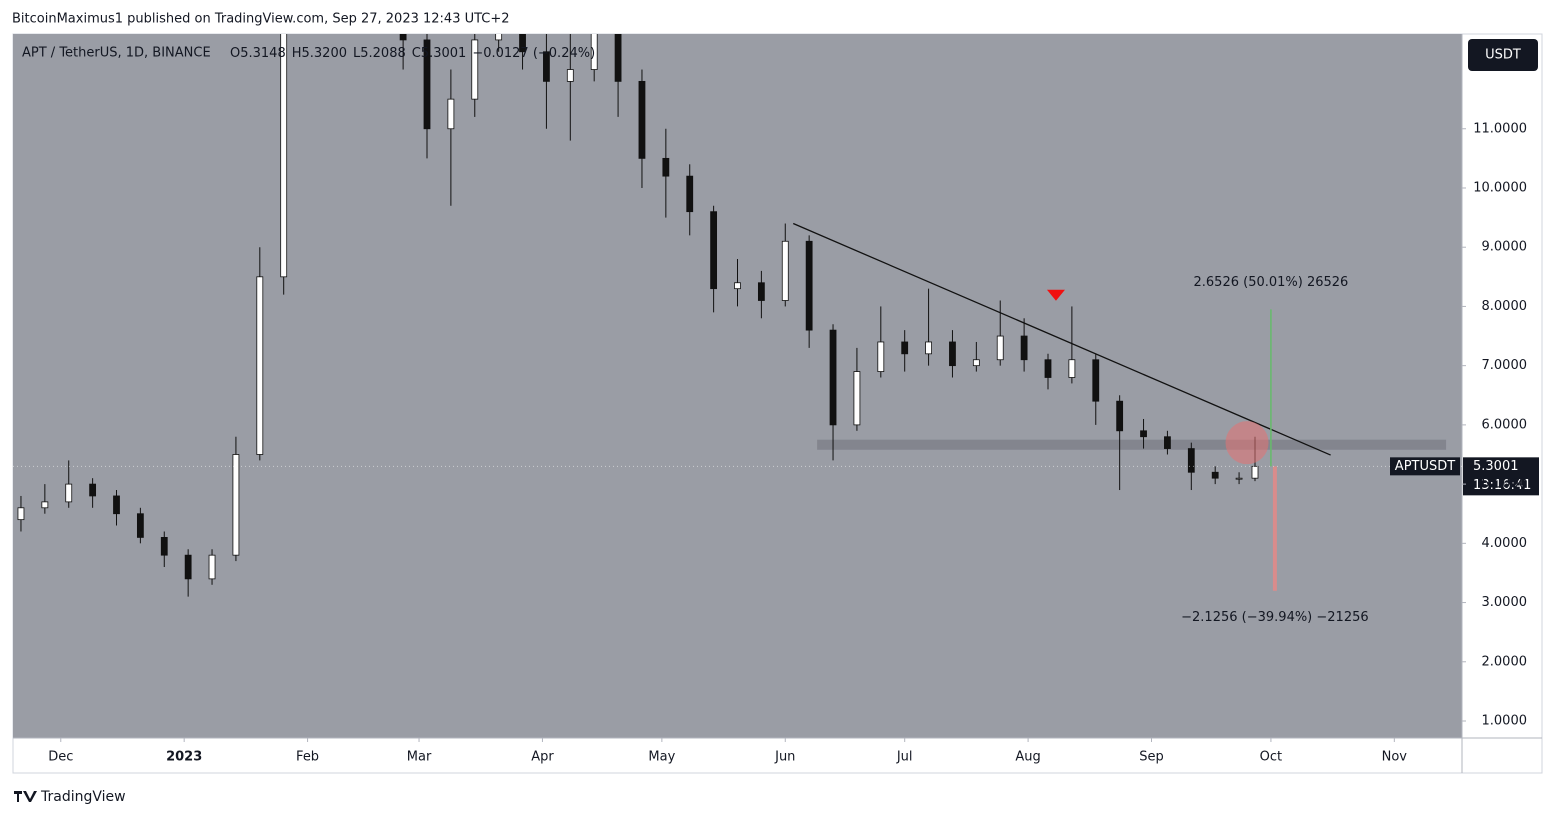 Image resolution: width=1556 pixels, height=822 pixels. I want to click on x-tick-label: Sep, so click(1151, 757).